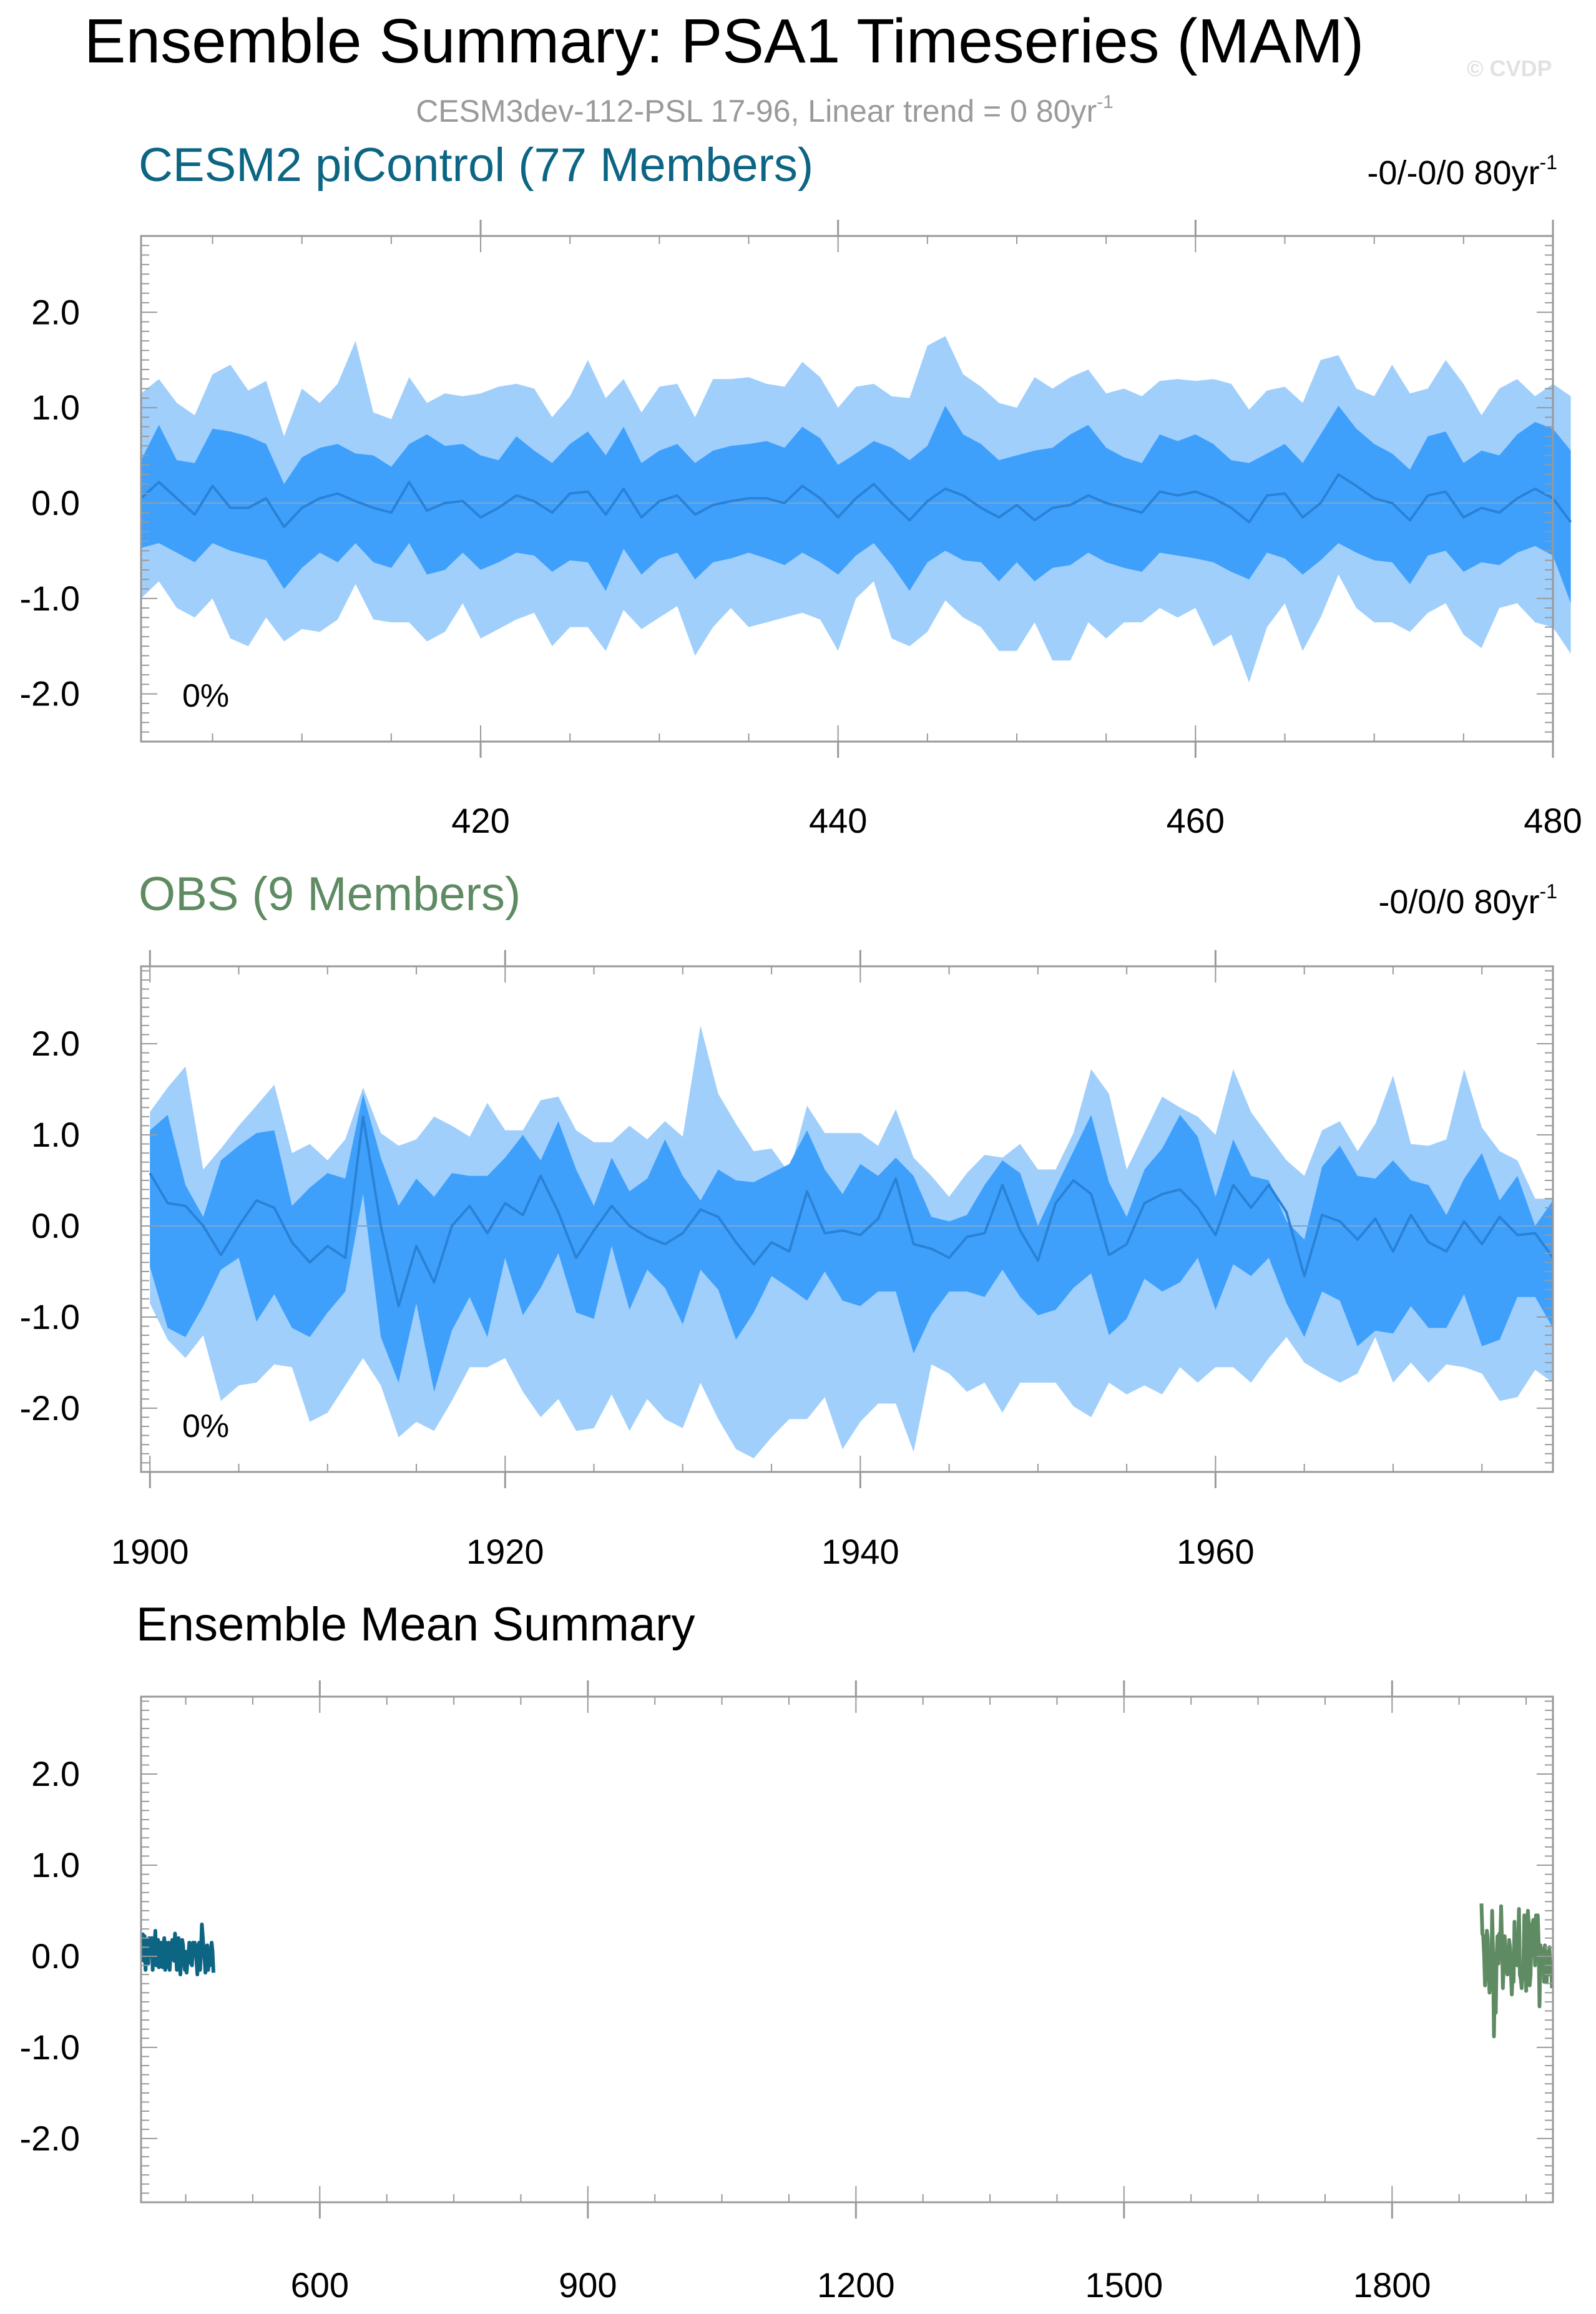 This screenshot has height=2314, width=1596. I want to click on mean-ytick-label: 2.0, so click(55, 1773).